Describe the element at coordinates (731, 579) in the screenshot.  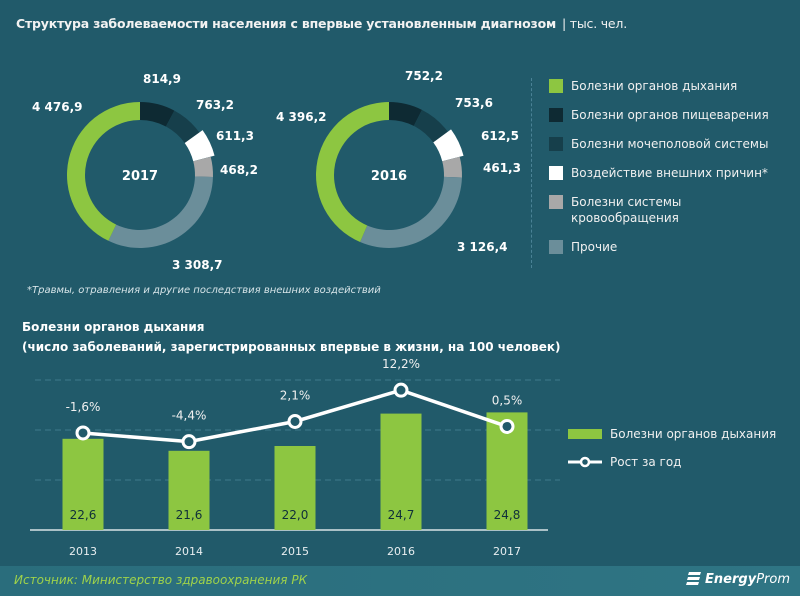
I see `brand-bold: Energy` at that location.